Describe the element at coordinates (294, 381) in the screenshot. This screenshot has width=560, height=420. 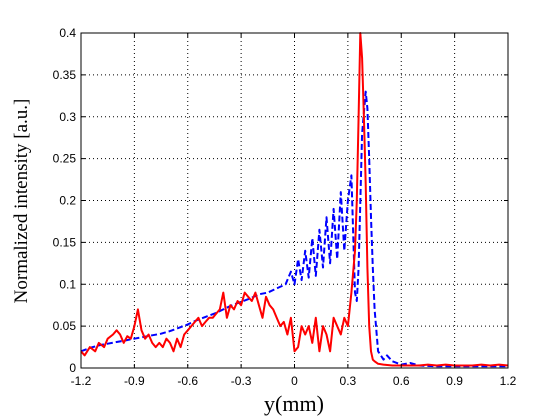
I see `x-tick-label: 0` at that location.